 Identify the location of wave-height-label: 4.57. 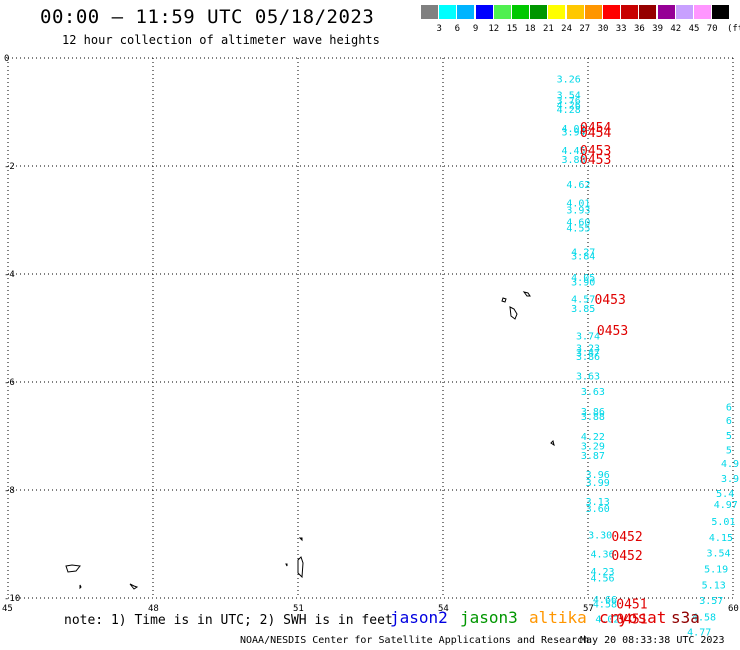
(583, 299).